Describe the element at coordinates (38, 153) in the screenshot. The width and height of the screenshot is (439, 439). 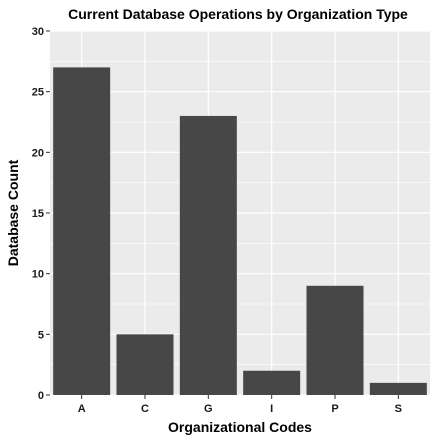
I see `y-tick-label: 20` at that location.